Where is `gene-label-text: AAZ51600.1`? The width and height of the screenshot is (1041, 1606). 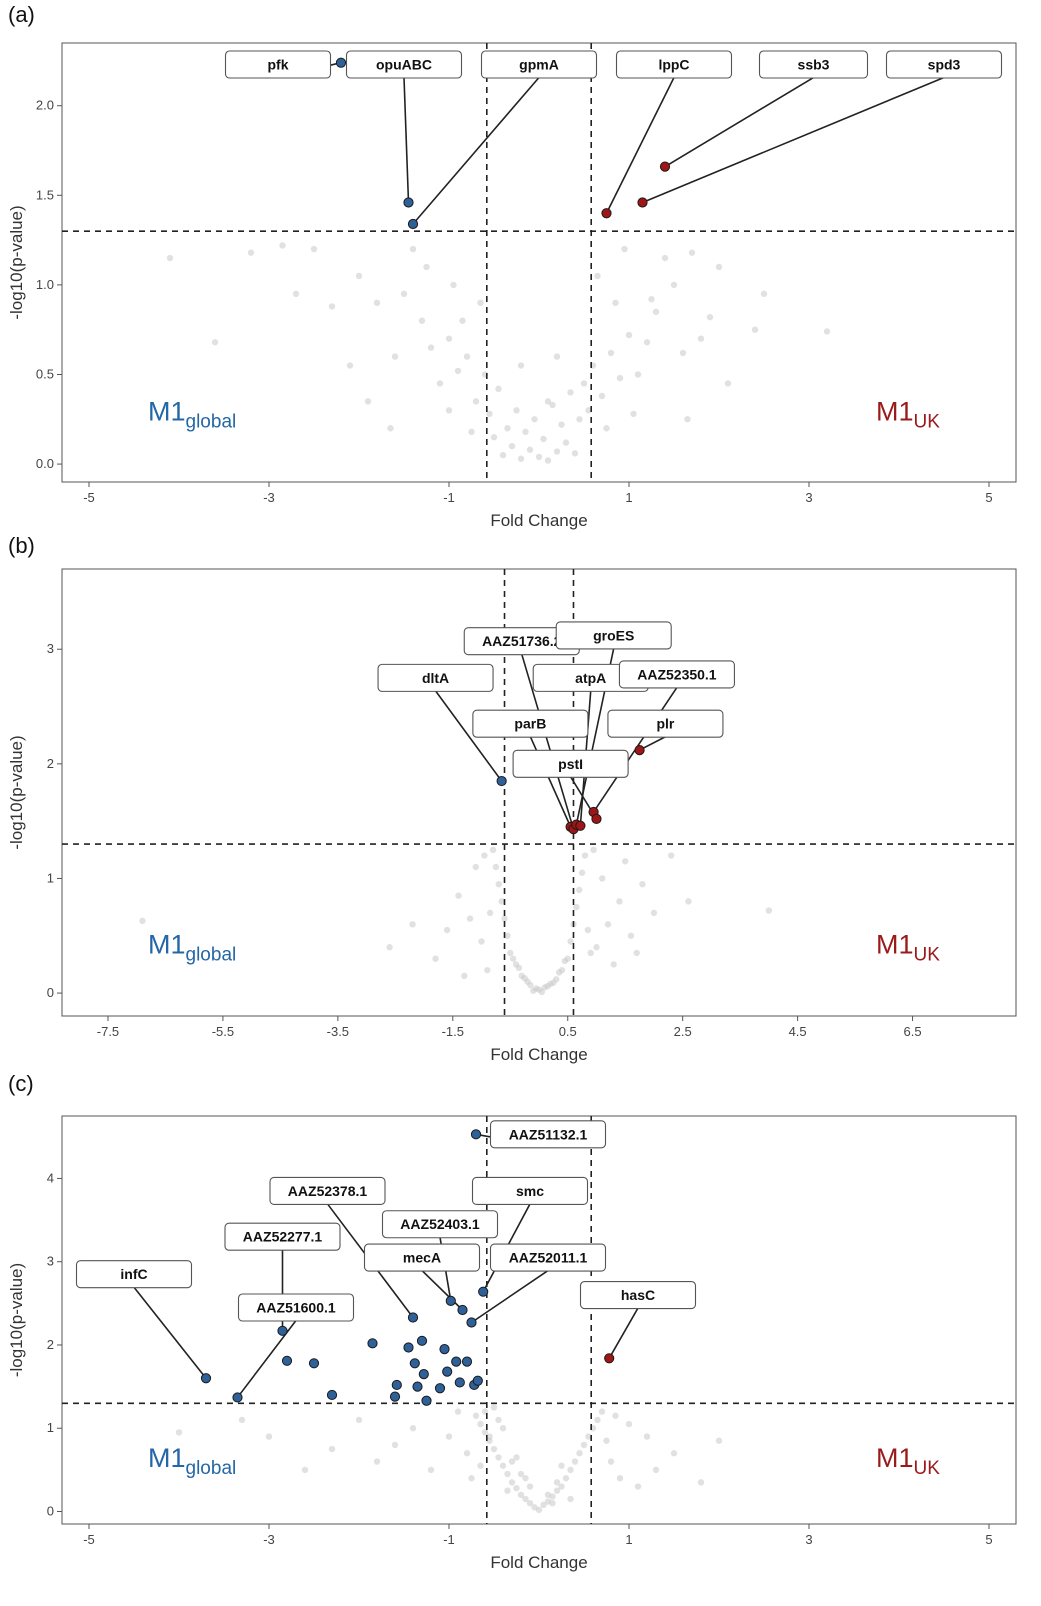 gene-label-text: AAZ51600.1 is located at coordinates (296, 1308).